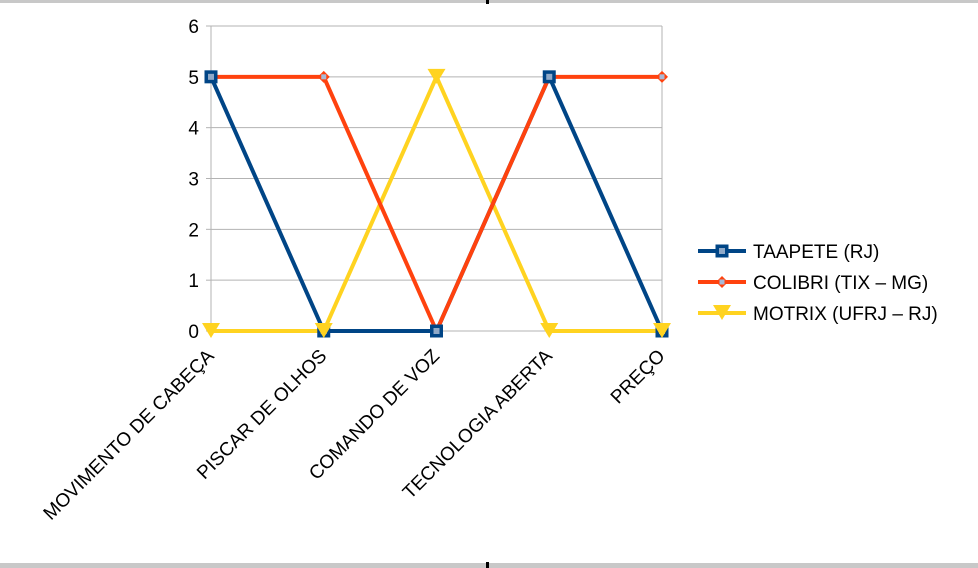 The image size is (978, 568). Describe the element at coordinates (845, 314) in the screenshot. I see `legend-label-2: MOTRIX (UFRJ – RJ)` at that location.